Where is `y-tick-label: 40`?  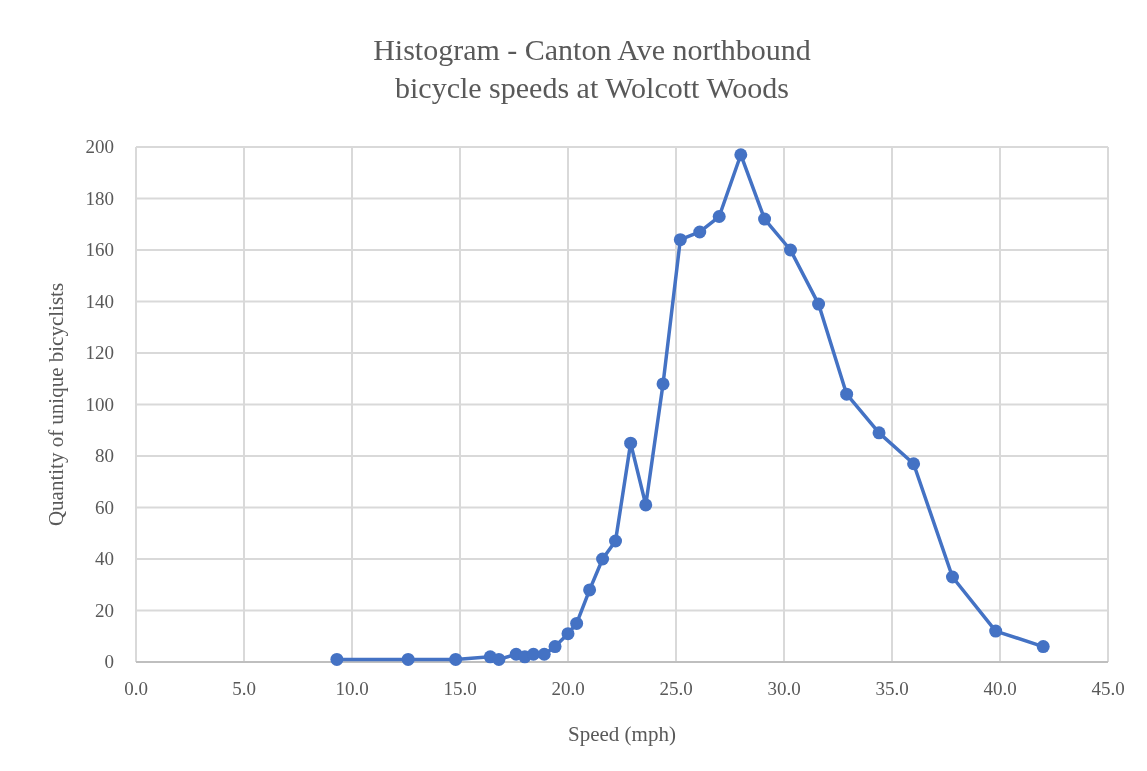 y-tick-label: 40 is located at coordinates (104, 558).